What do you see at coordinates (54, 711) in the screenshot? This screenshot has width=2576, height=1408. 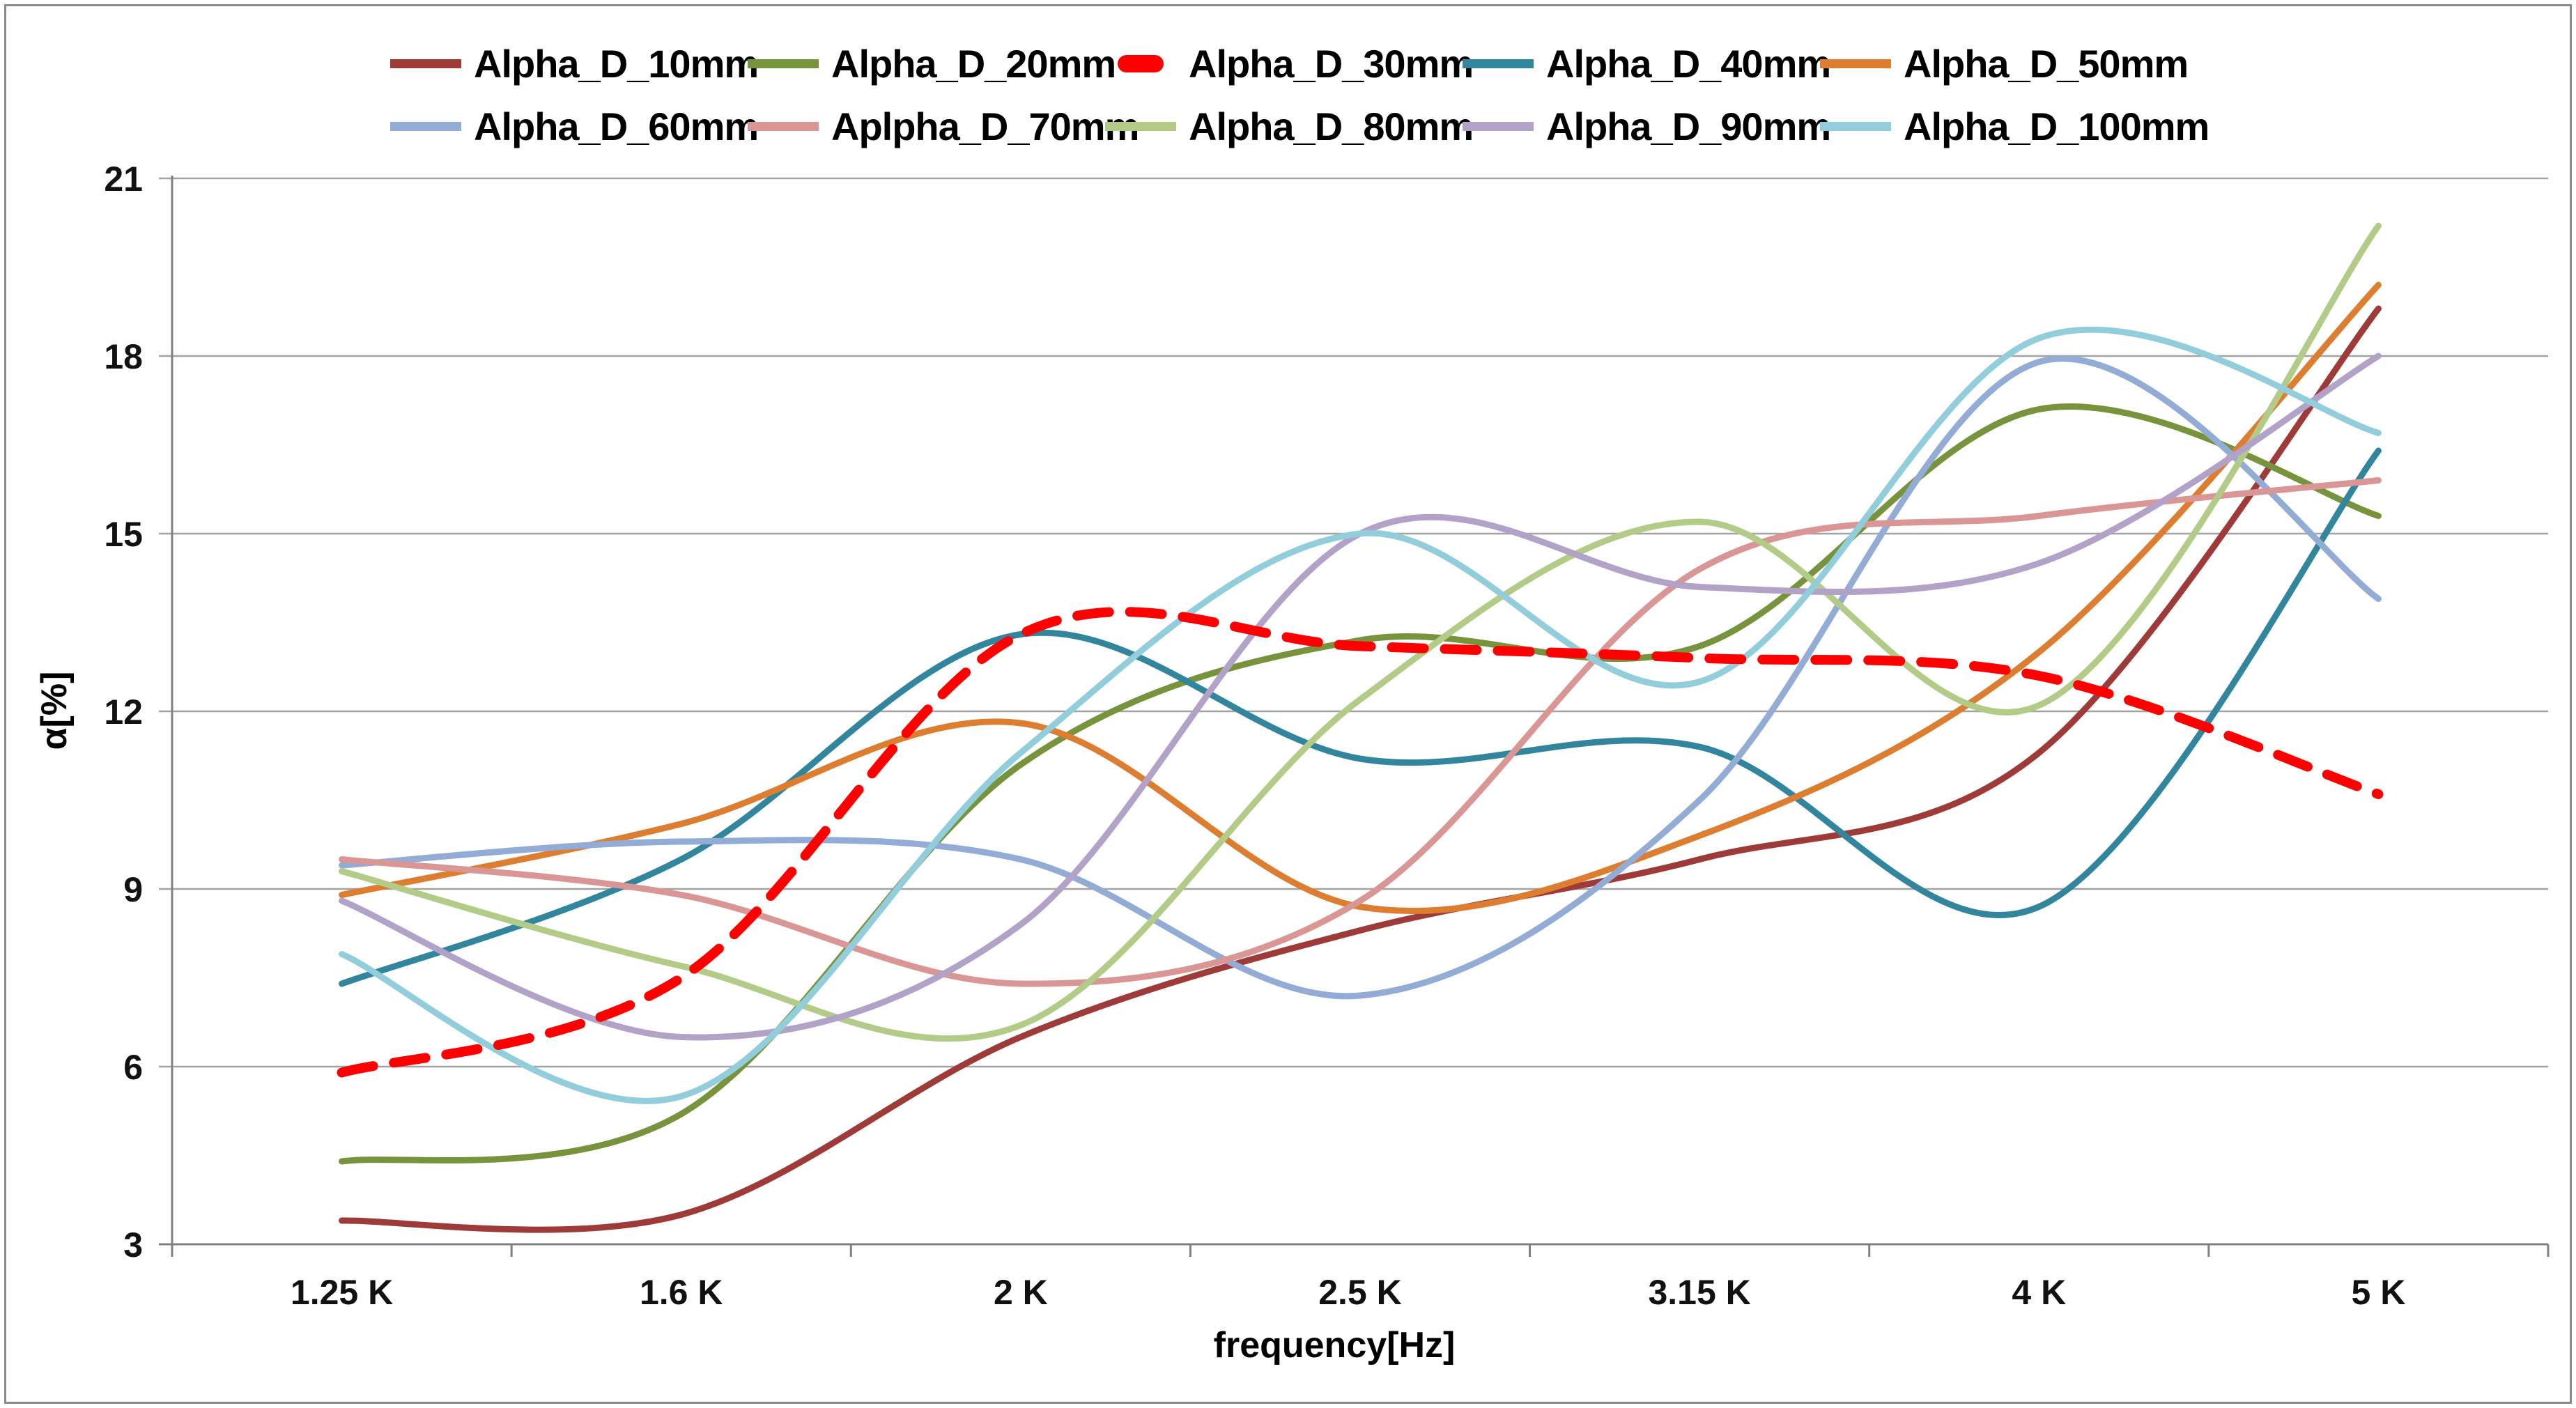 I see `y-axis-title: α[%]` at bounding box center [54, 711].